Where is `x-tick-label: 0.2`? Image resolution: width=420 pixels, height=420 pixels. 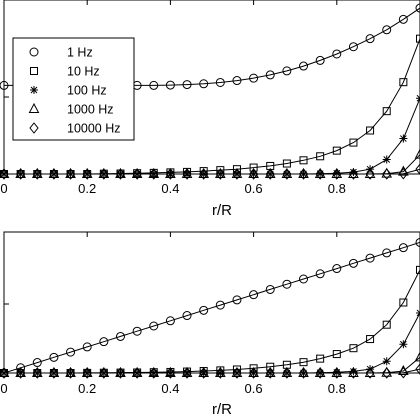
x-tick-label: 0.2 is located at coordinates (87, 388).